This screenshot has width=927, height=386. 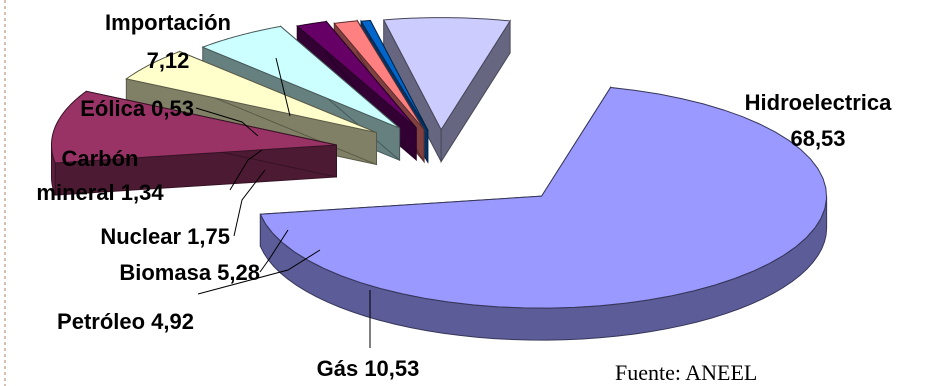 What do you see at coordinates (446, 74) in the screenshot?
I see `slice-top-importaci-n` at bounding box center [446, 74].